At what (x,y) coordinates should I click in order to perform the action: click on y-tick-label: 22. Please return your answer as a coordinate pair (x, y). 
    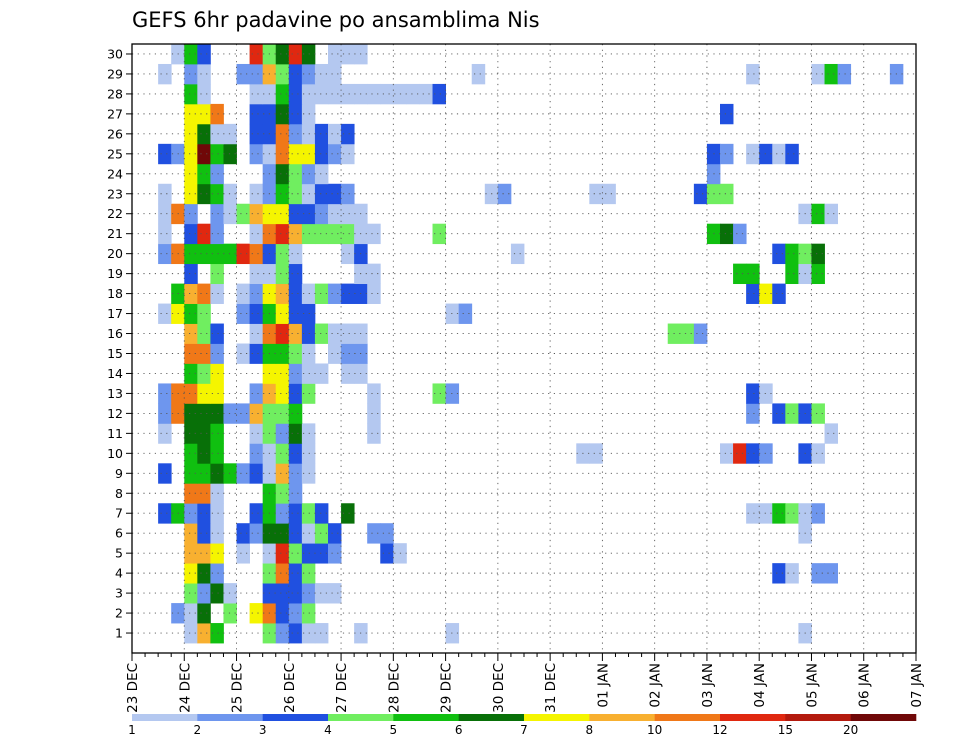
    Looking at the image, I should click on (115, 213).